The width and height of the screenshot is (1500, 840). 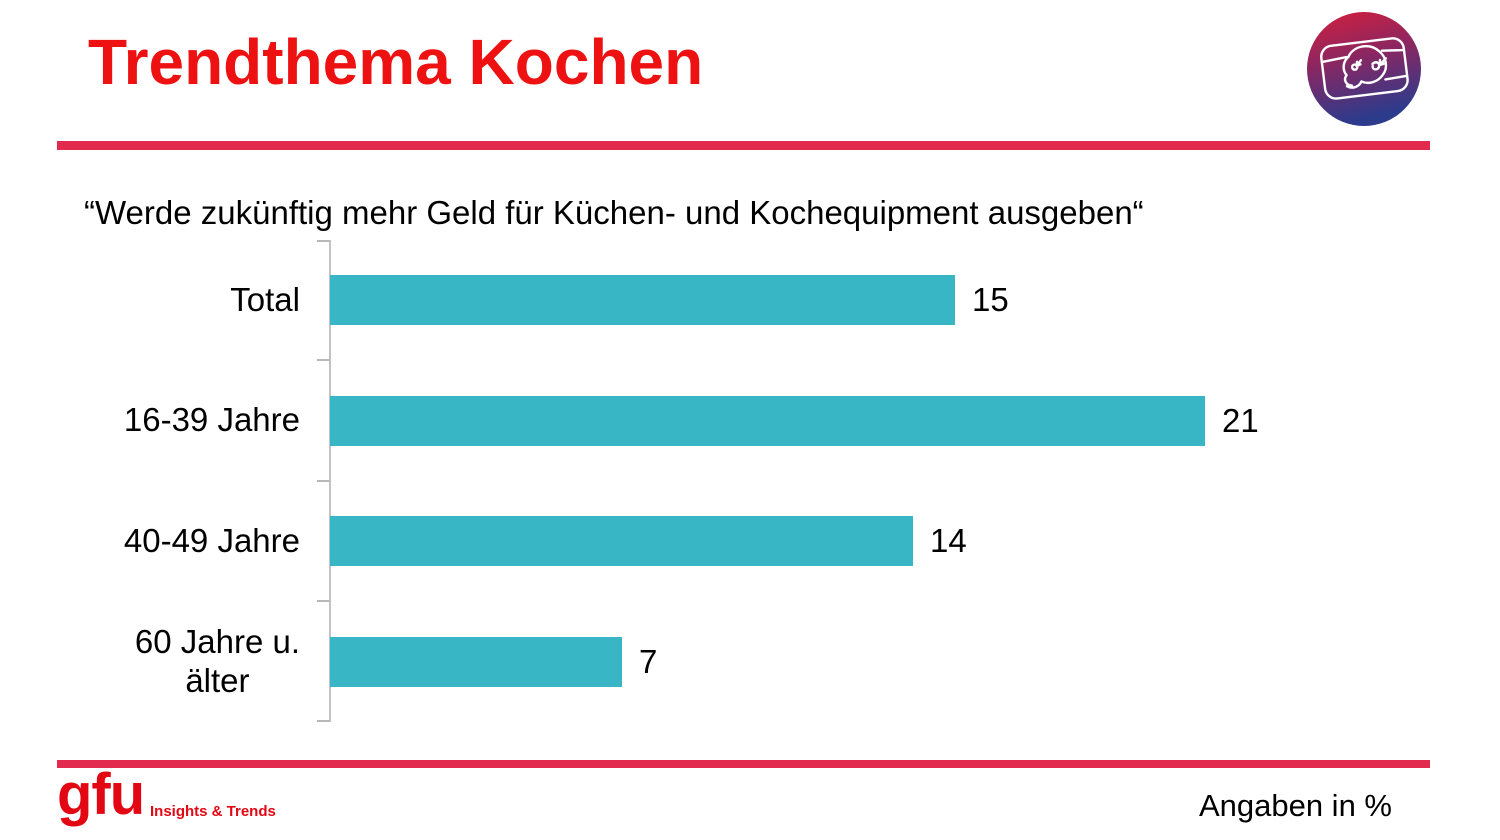 What do you see at coordinates (265, 299) in the screenshot?
I see `category-label: Total` at bounding box center [265, 299].